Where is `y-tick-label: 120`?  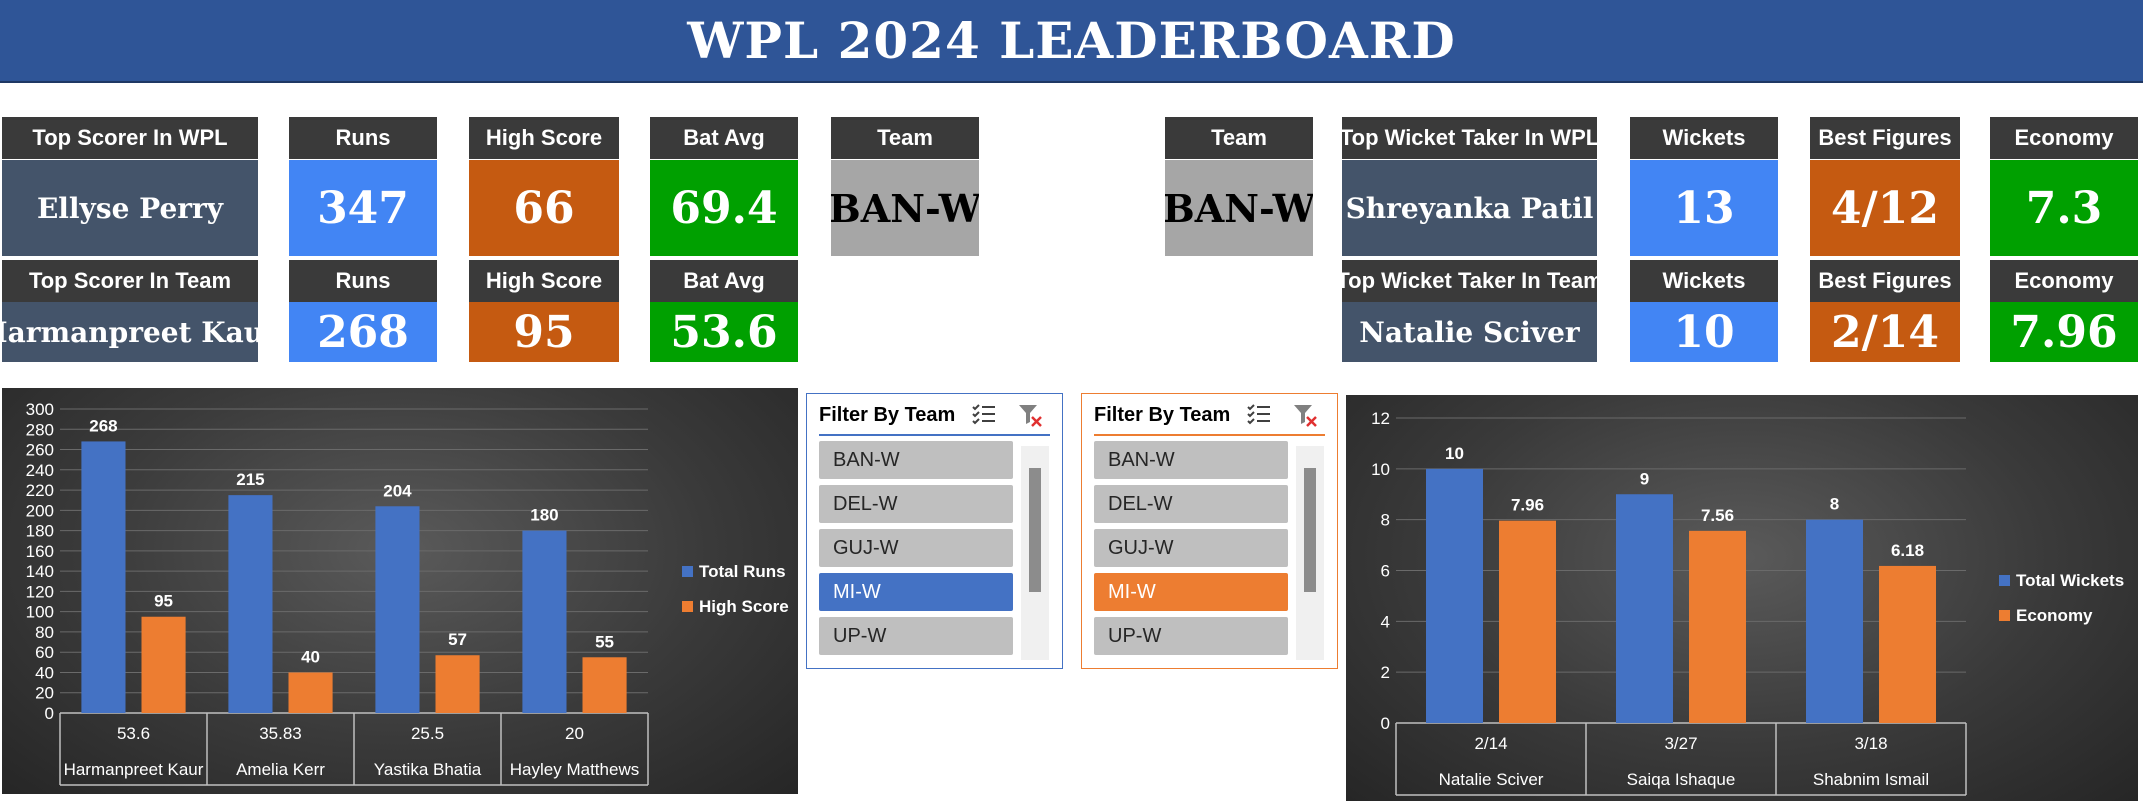
y-tick-label: 120 is located at coordinates (40, 591).